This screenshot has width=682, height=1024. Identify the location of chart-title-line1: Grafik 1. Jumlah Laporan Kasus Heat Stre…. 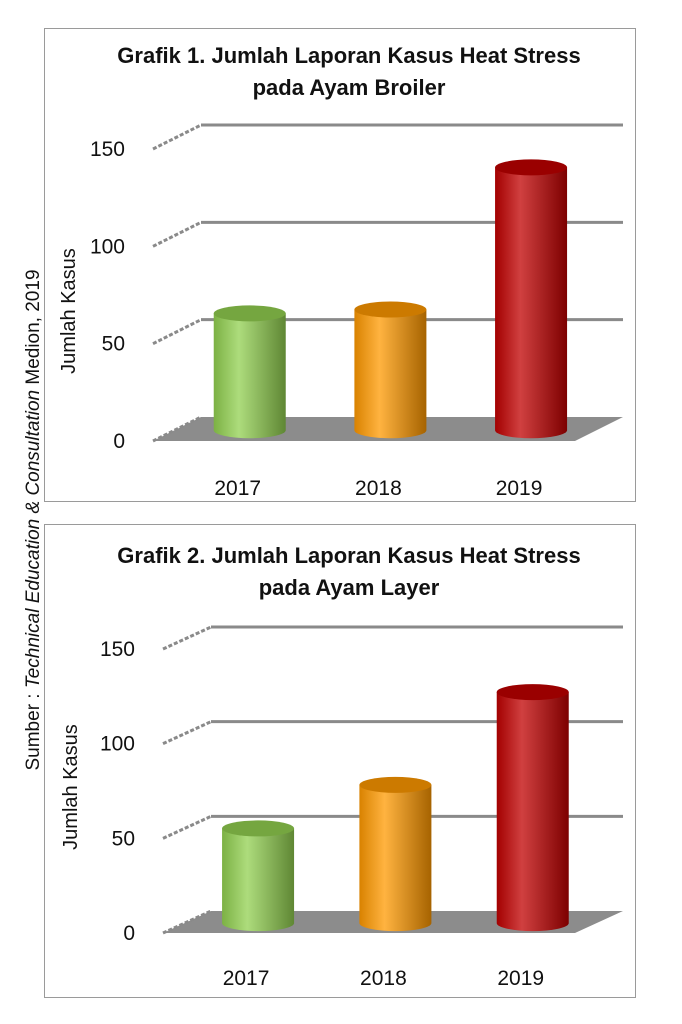
(348, 55).